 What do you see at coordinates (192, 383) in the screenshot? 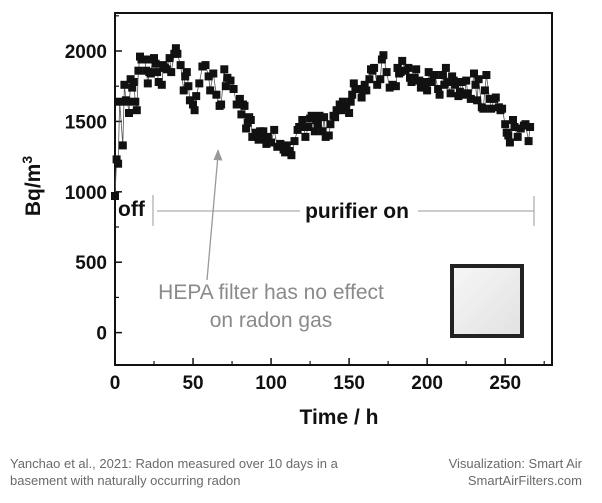
I see `x-tick-label-1: 50` at bounding box center [192, 383].